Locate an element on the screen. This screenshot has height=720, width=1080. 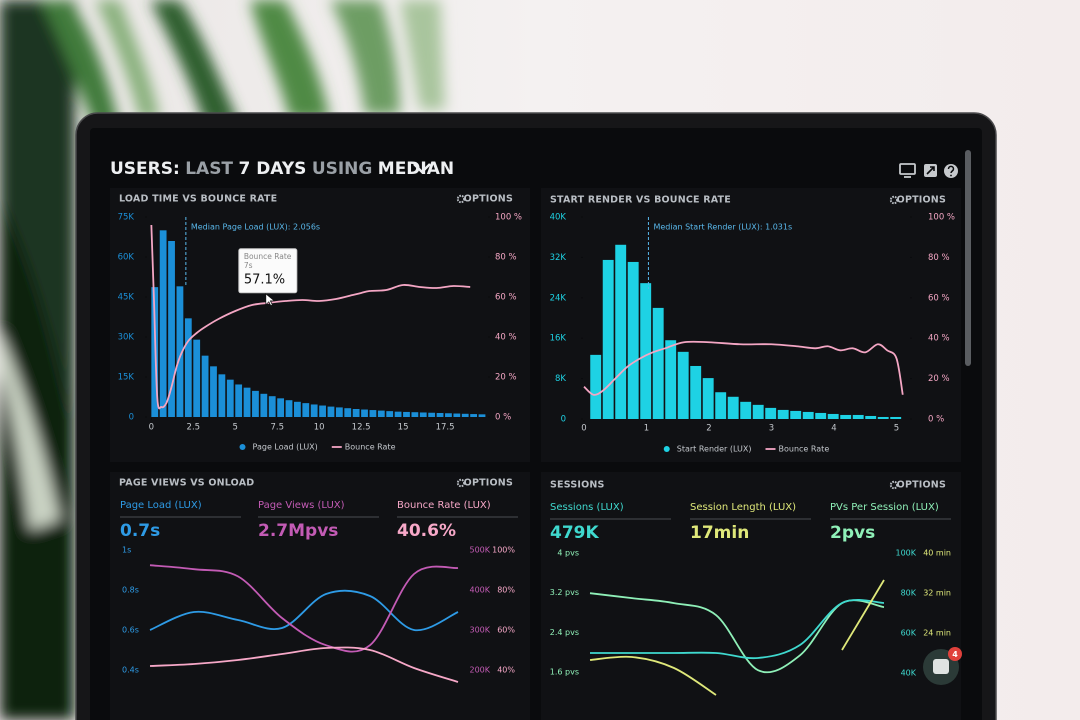
y-tick-label: 1.6 pvs is located at coordinates (564, 672).